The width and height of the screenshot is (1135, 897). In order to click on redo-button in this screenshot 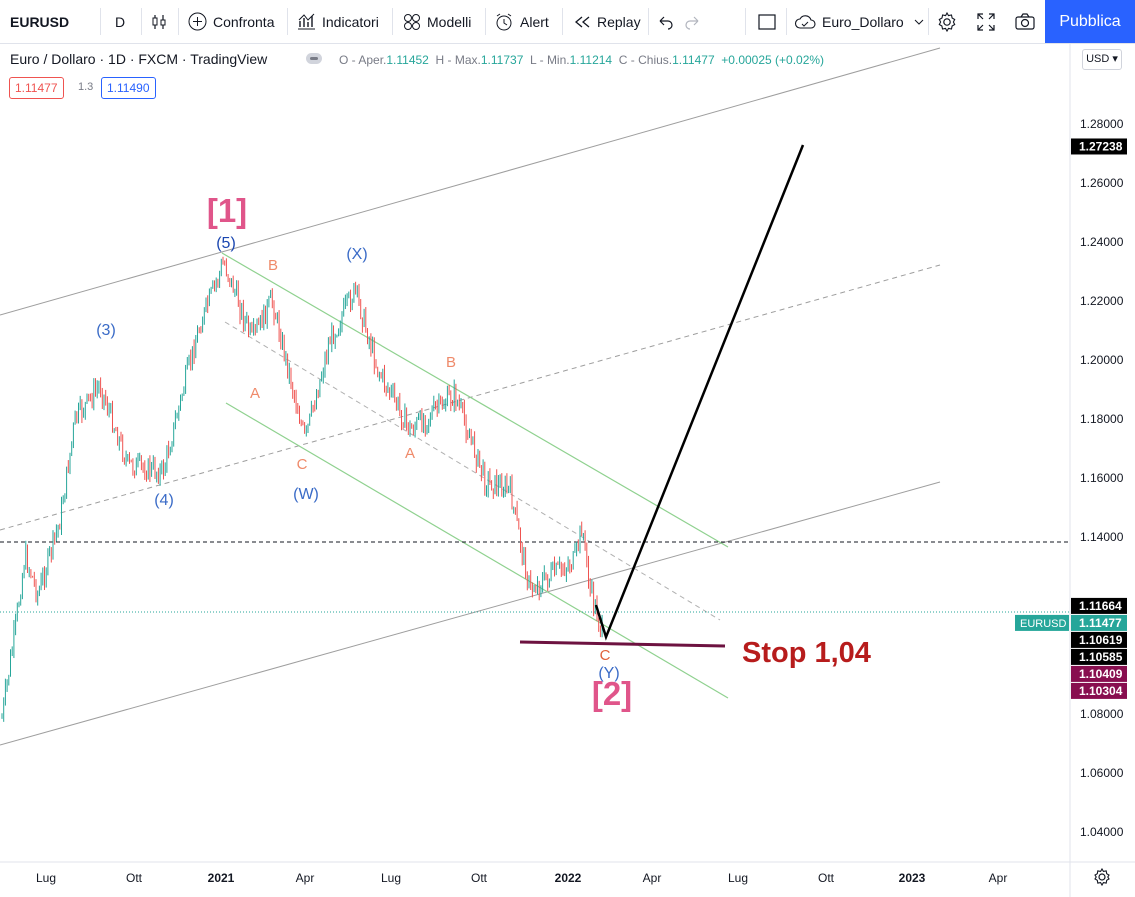, I will do `click(693, 21)`.